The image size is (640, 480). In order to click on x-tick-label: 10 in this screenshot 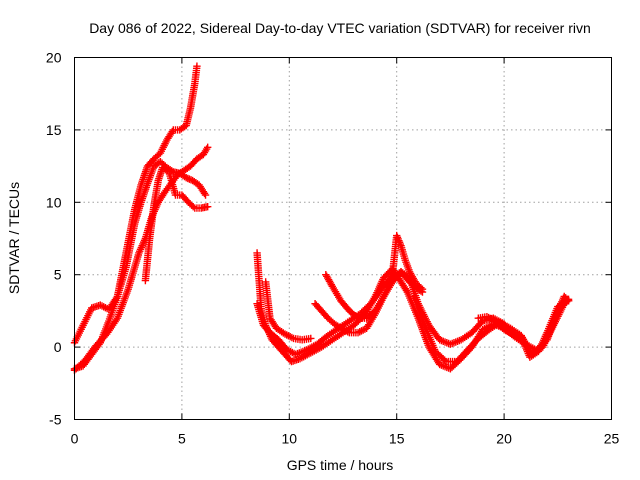, I will do `click(290, 439)`.